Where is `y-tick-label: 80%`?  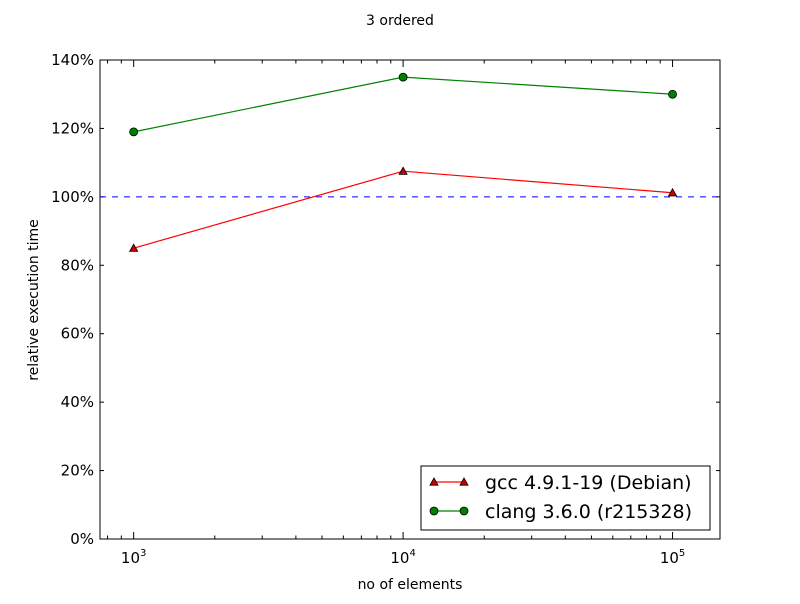
y-tick-label: 80% is located at coordinates (77, 265).